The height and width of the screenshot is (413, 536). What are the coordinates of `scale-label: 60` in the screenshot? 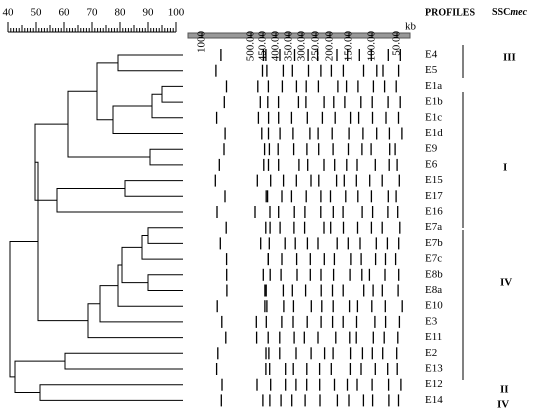 It's located at (65, 13).